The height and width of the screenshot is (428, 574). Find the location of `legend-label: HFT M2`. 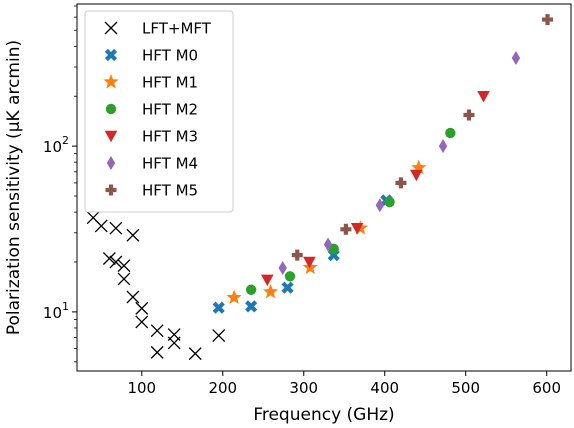

legend-label: HFT M2 is located at coordinates (170, 110).